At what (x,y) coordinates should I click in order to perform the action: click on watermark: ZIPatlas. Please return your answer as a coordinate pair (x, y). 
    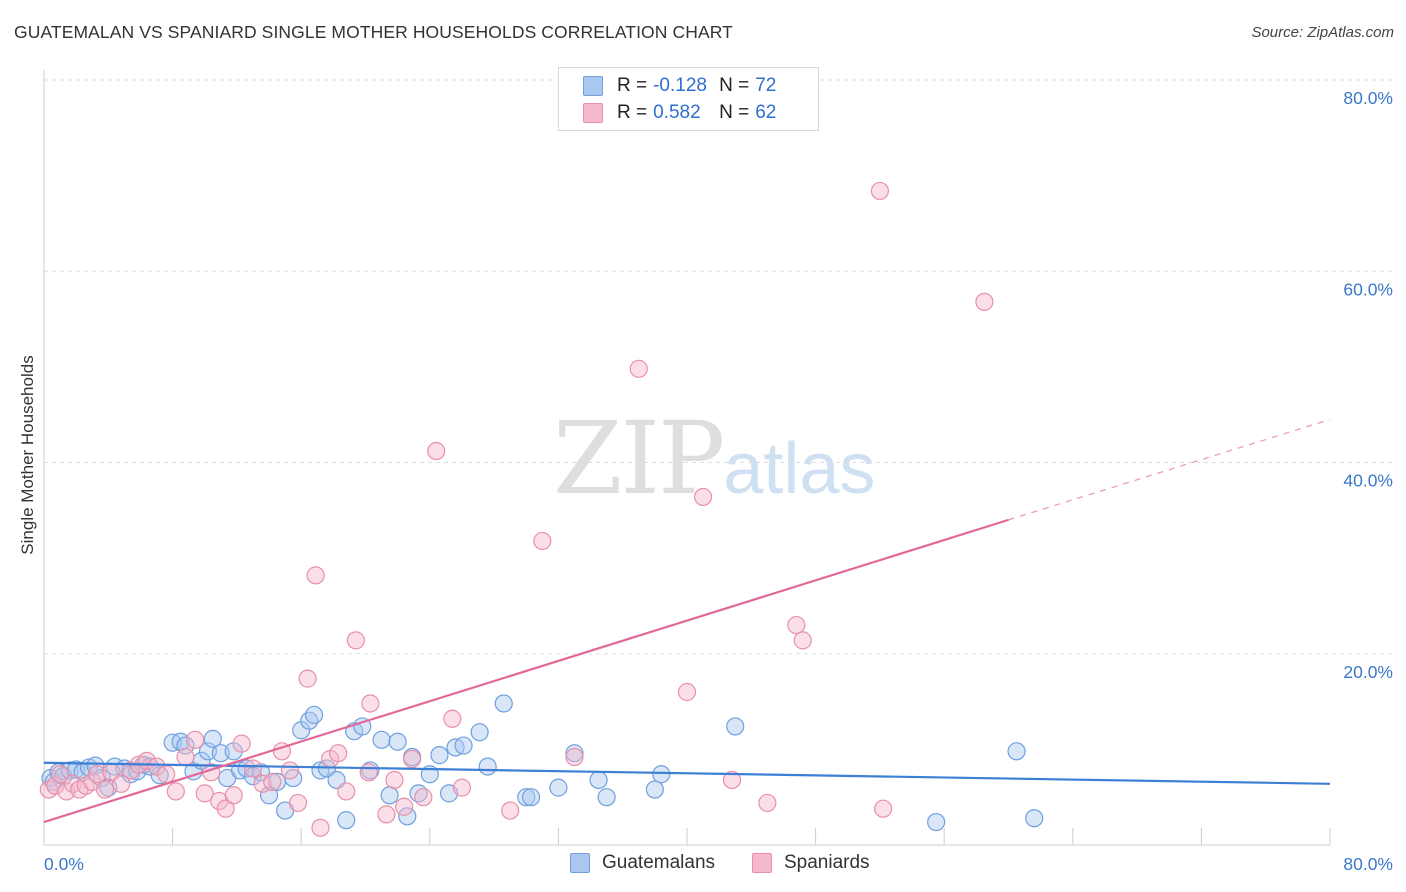
    Looking at the image, I should click on (714, 458).